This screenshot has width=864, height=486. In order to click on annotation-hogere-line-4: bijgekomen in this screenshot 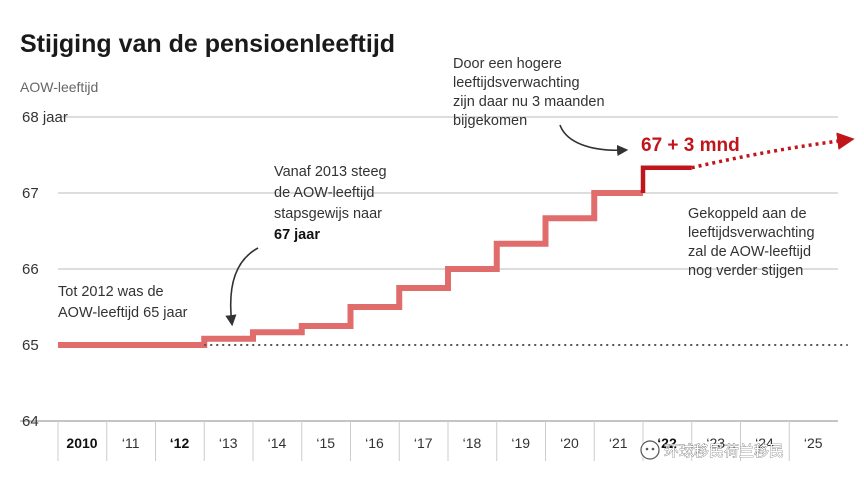, I will do `click(490, 121)`.